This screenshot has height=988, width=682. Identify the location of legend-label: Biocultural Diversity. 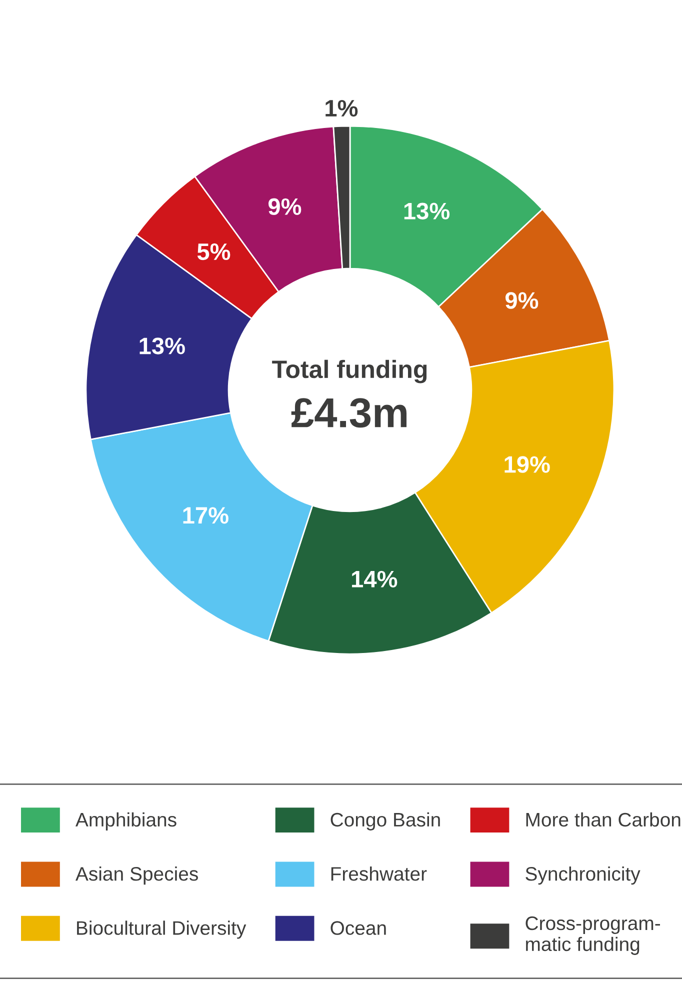
(161, 929).